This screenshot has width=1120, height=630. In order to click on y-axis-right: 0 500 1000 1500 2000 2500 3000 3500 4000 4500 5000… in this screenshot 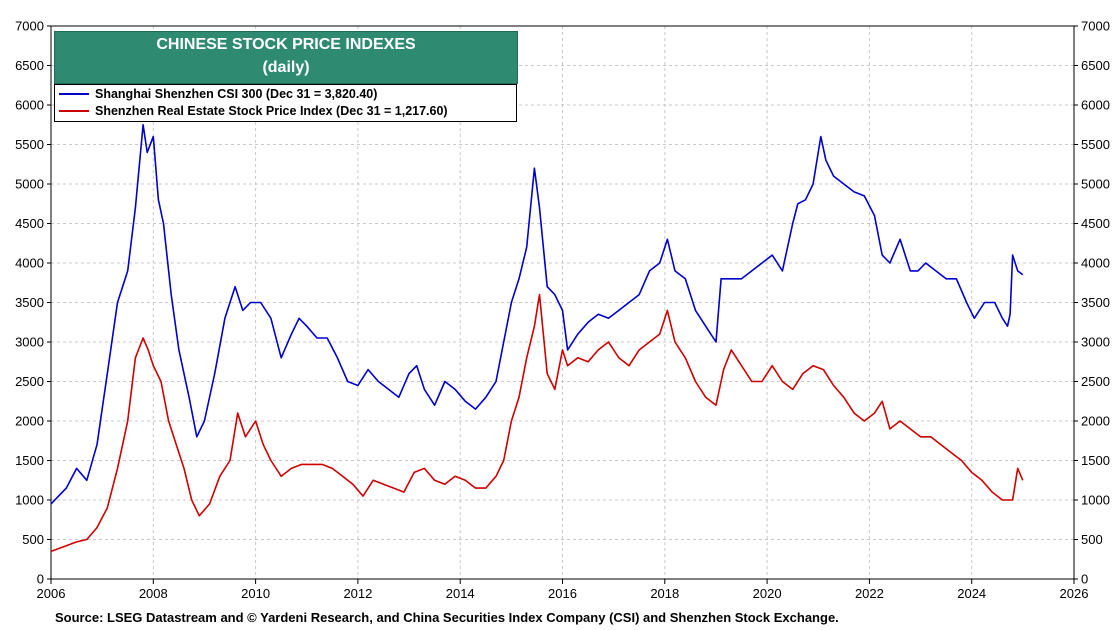, I will do `click(1092, 303)`.